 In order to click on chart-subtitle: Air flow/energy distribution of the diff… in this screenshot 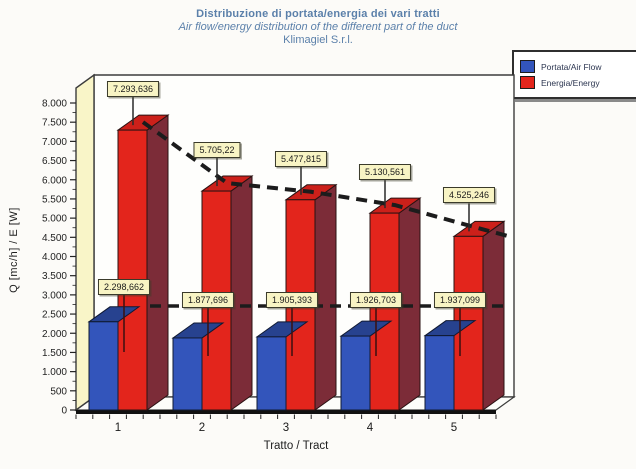, I will do `click(318, 27)`.